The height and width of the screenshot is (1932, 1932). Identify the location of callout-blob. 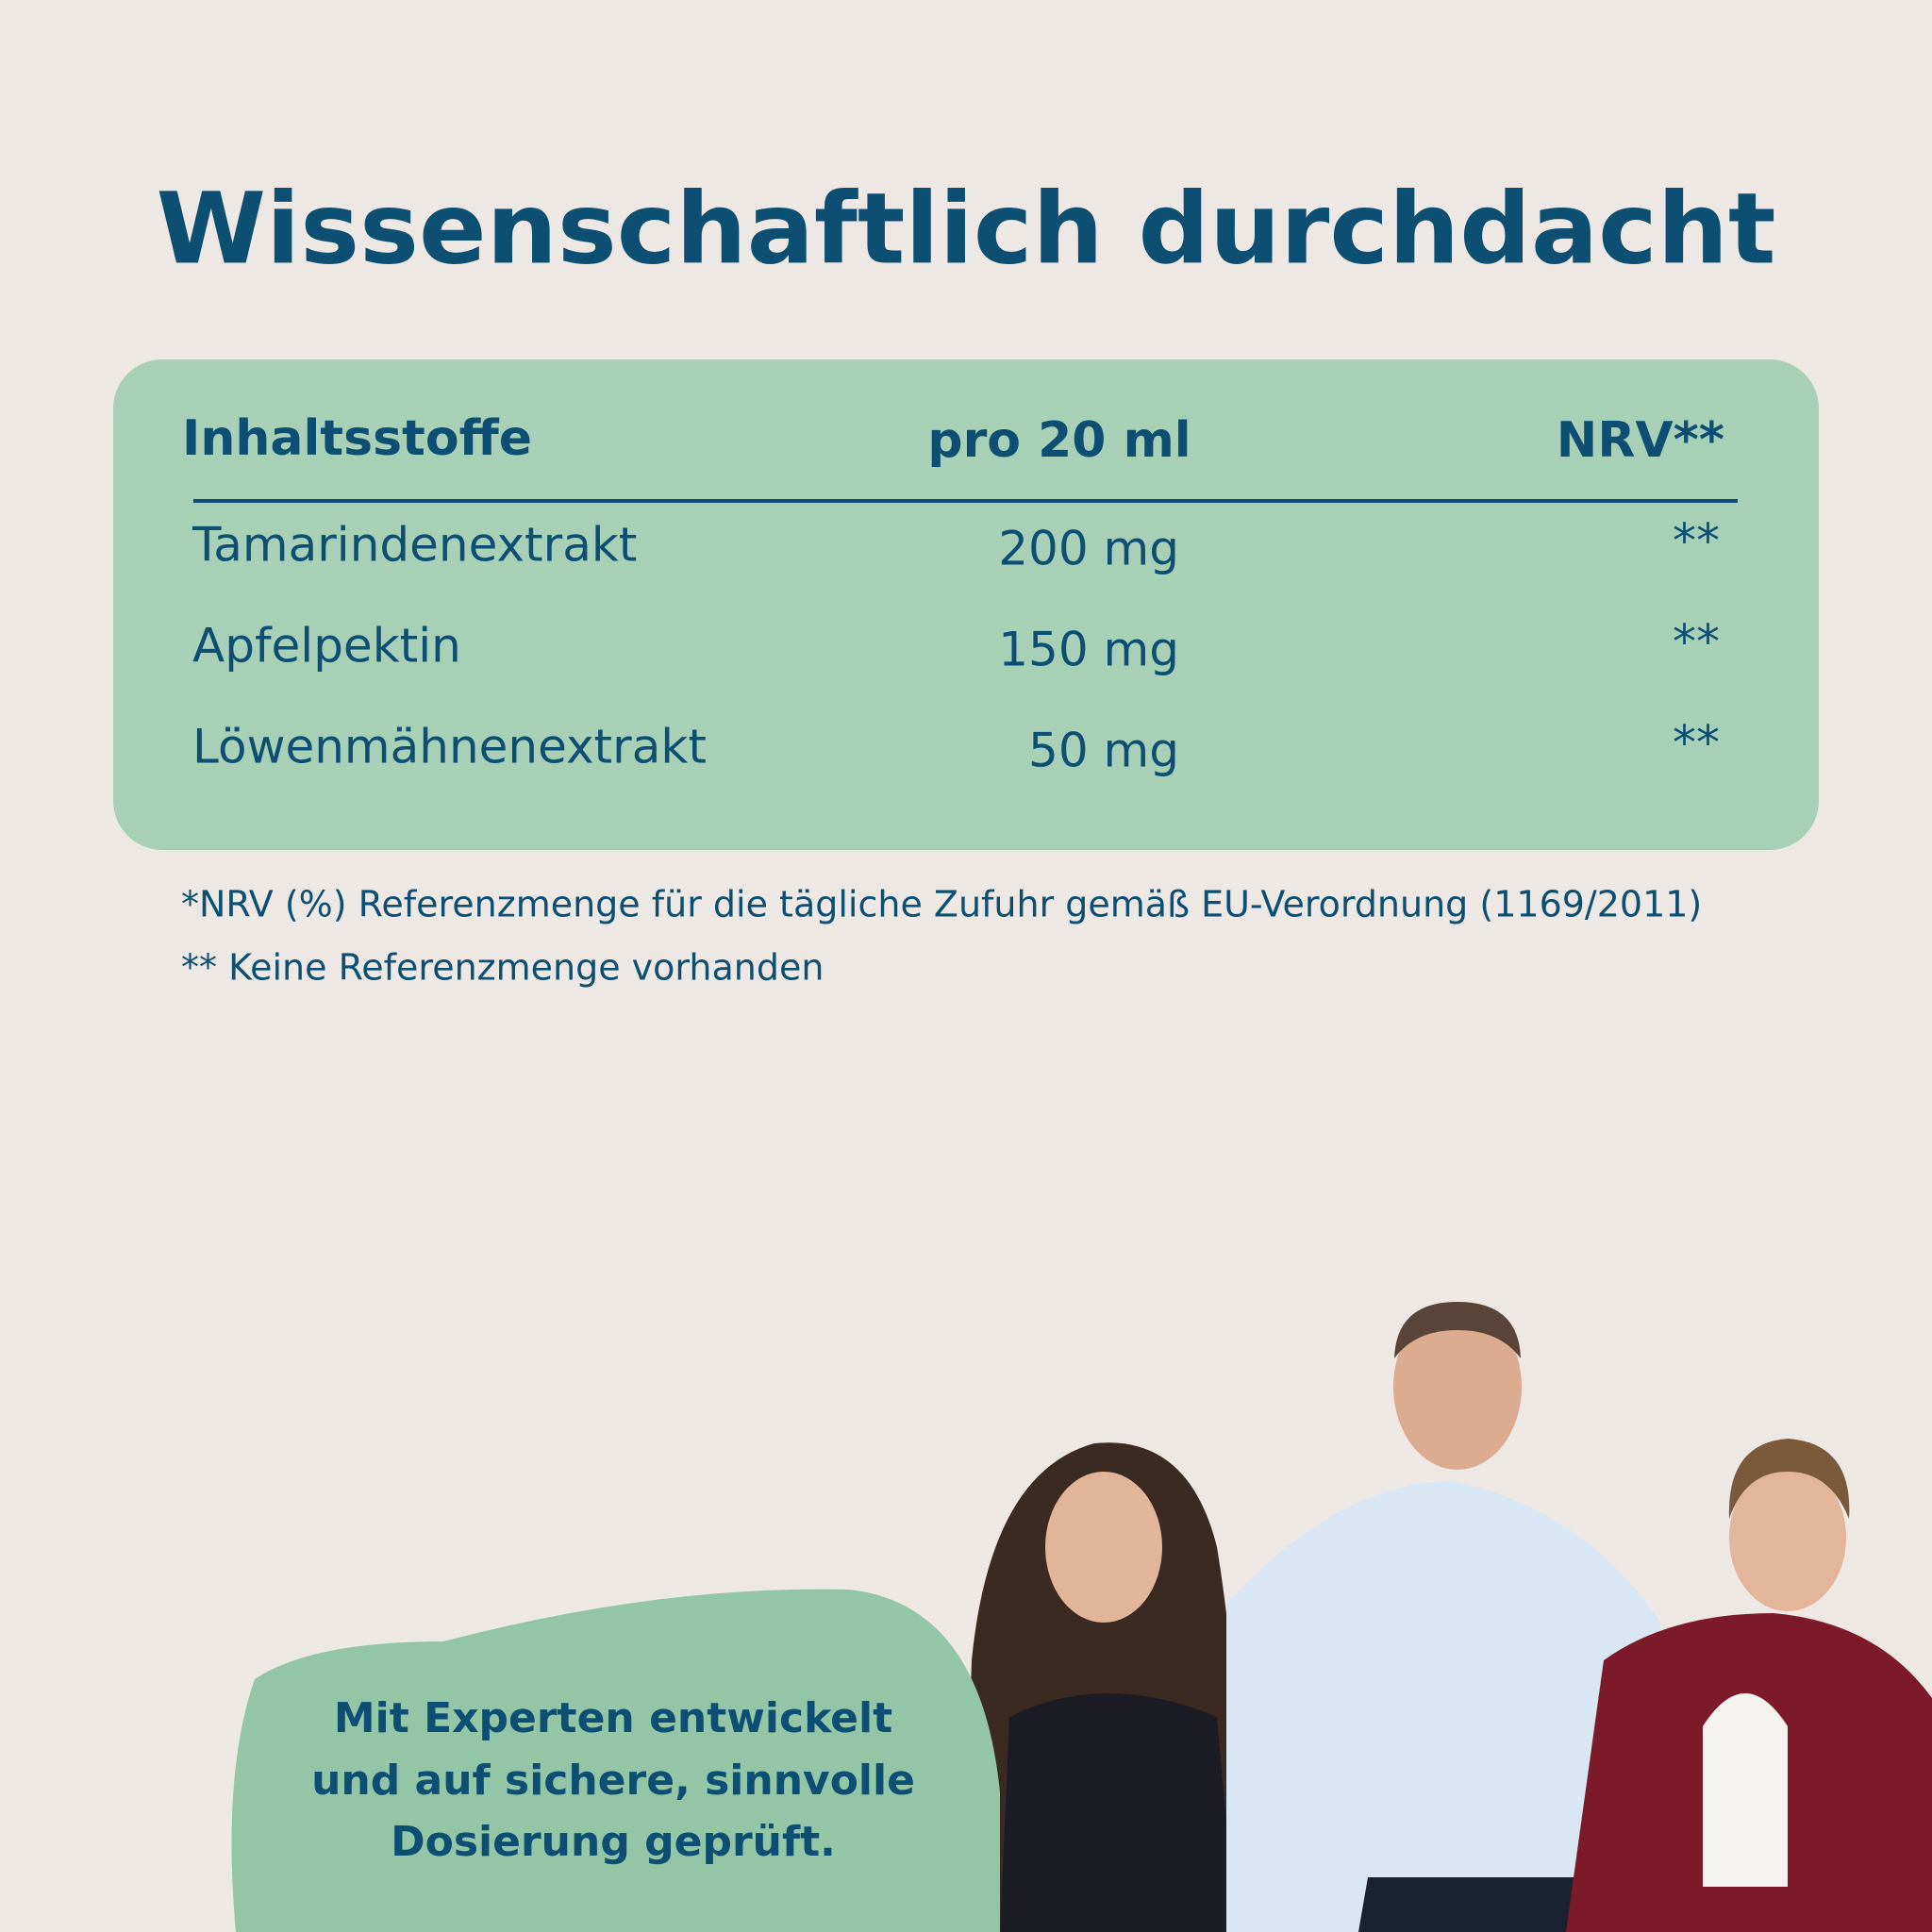
(615, 1760).